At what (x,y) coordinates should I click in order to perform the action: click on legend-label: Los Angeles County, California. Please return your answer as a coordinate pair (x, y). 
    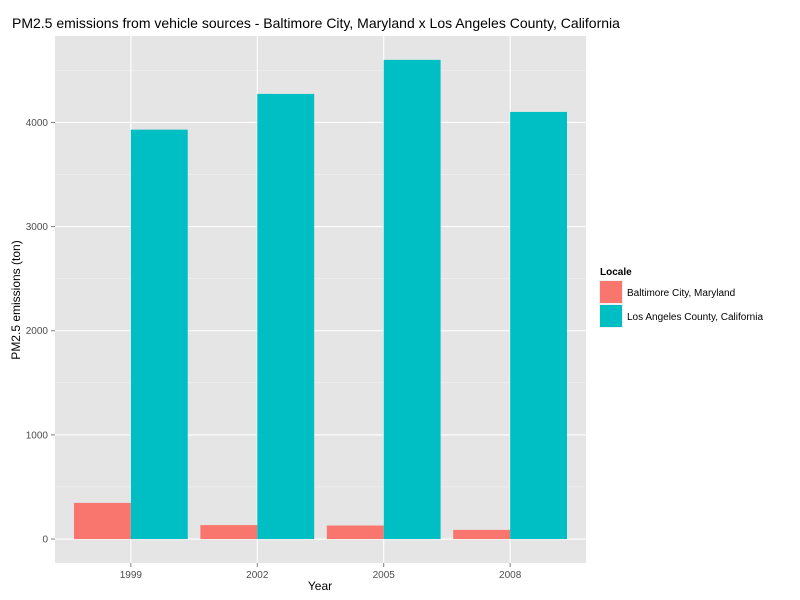
    Looking at the image, I should click on (695, 317).